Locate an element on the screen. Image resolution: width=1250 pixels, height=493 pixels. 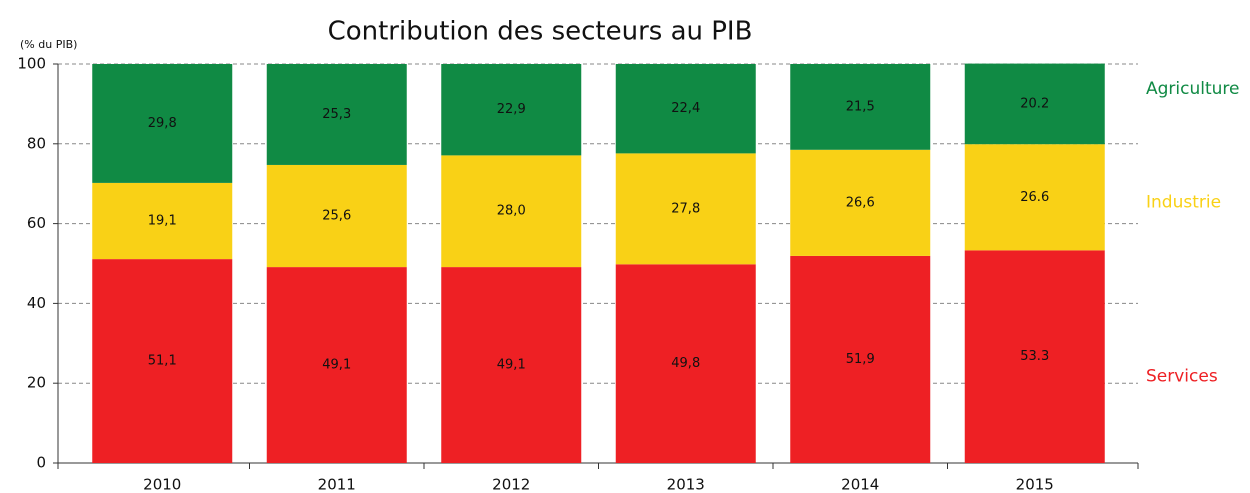
data-label: 26.6 is located at coordinates (1034, 197).